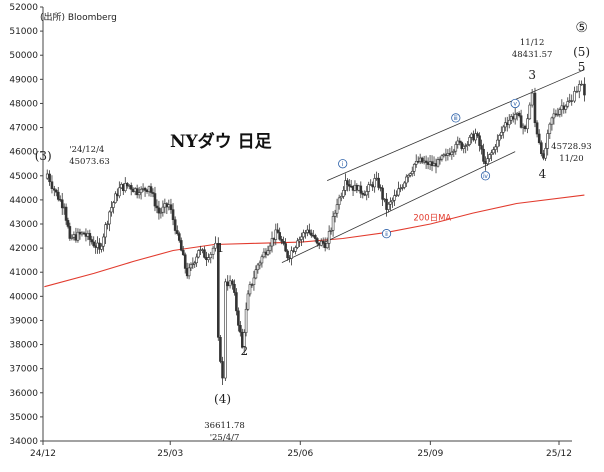  Describe the element at coordinates (23, 201) in the screenshot. I see `y-tick-label: 44000` at that location.